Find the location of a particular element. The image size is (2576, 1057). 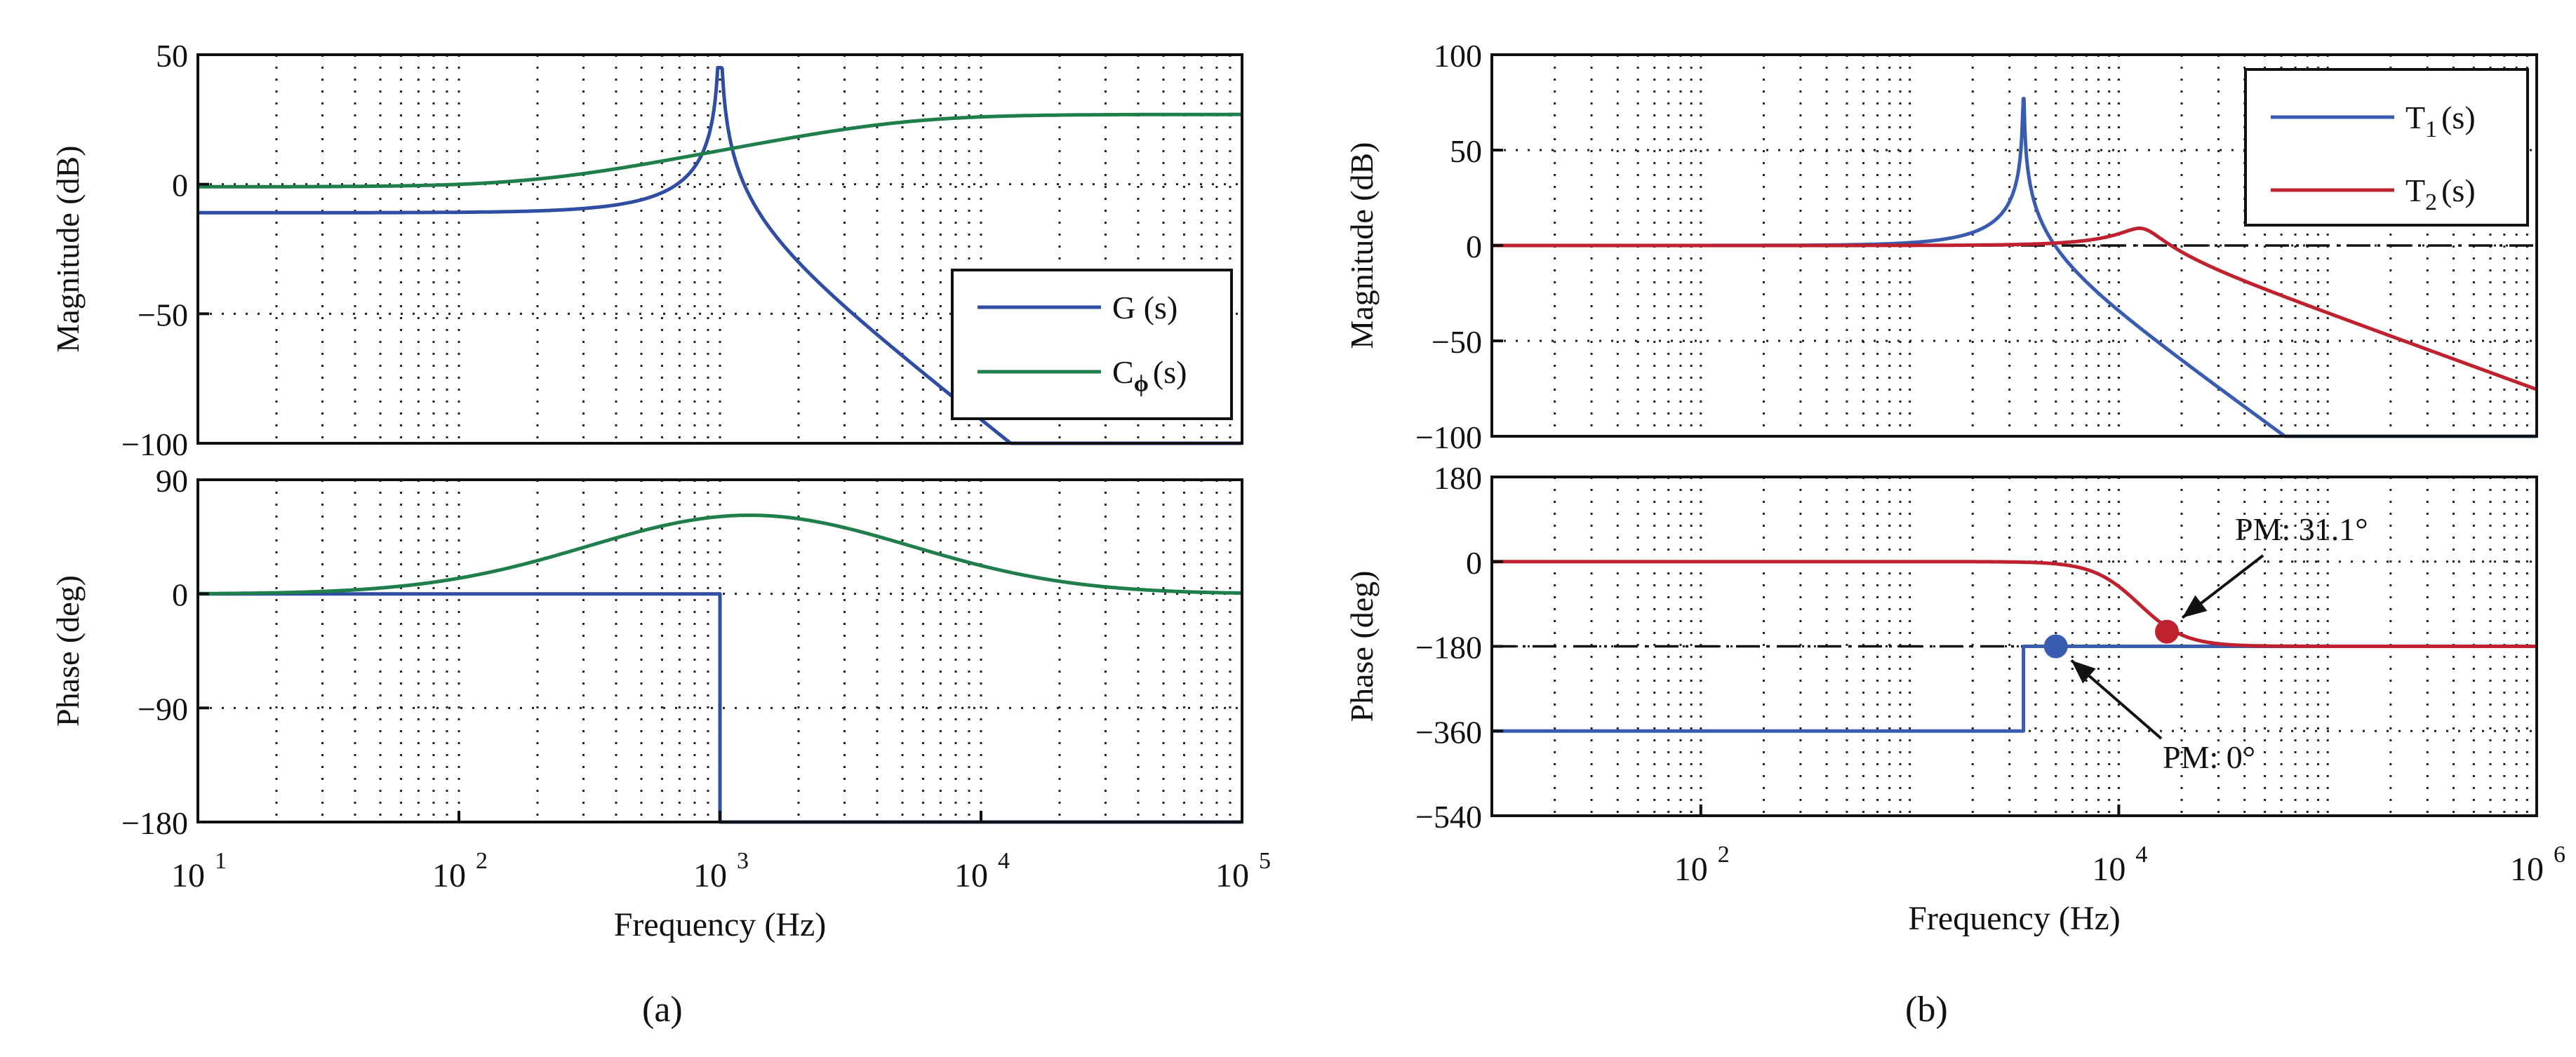

legend-label-1: Cϕ (s) is located at coordinates (1149, 375).